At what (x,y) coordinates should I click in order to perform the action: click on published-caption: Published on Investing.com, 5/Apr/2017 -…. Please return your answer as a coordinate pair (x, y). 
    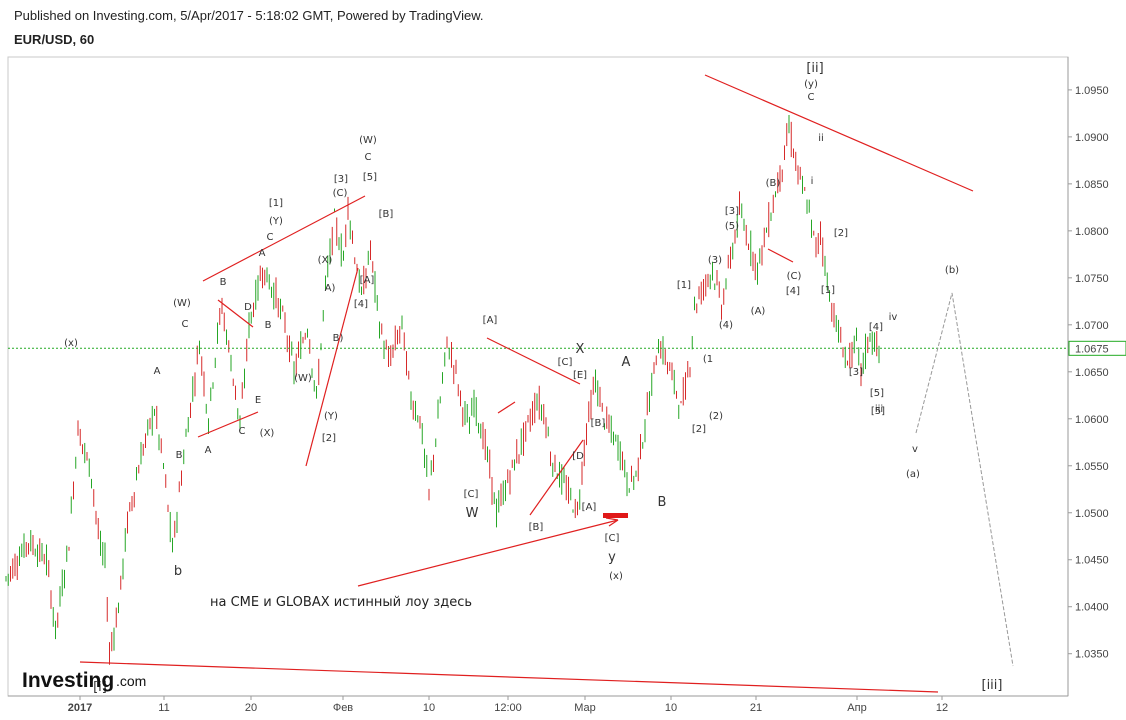
    Looking at the image, I should click on (249, 15).